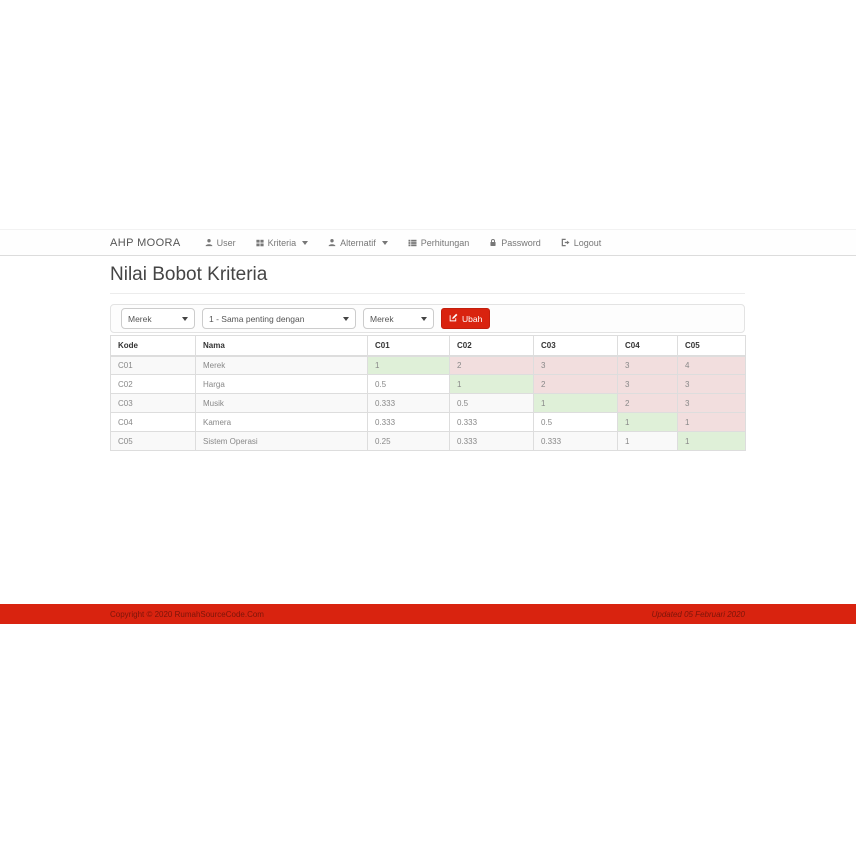  What do you see at coordinates (145, 242) in the screenshot?
I see `brand: AHP MOORA` at bounding box center [145, 242].